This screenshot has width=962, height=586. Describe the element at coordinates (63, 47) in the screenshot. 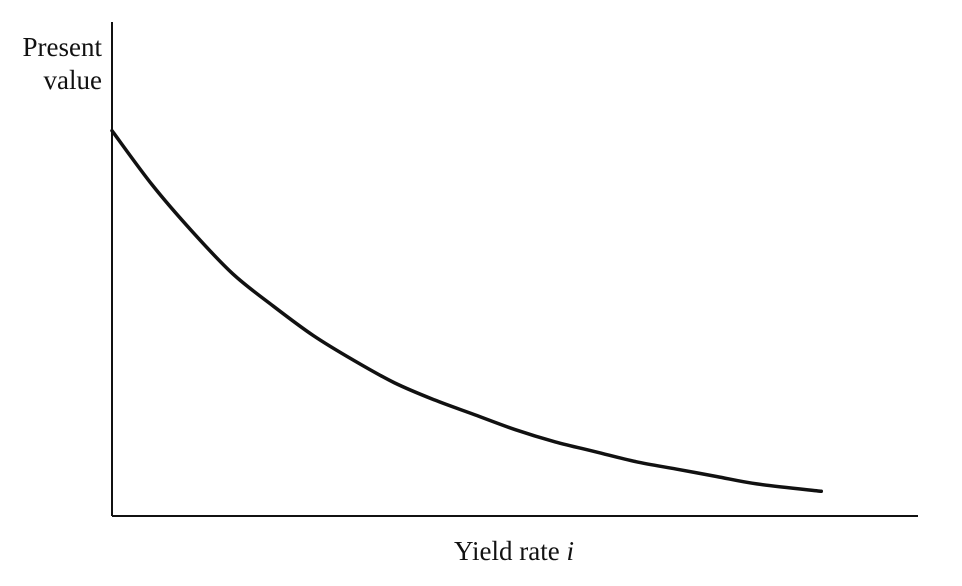

I see `y-axis-label-line1: Present` at that location.